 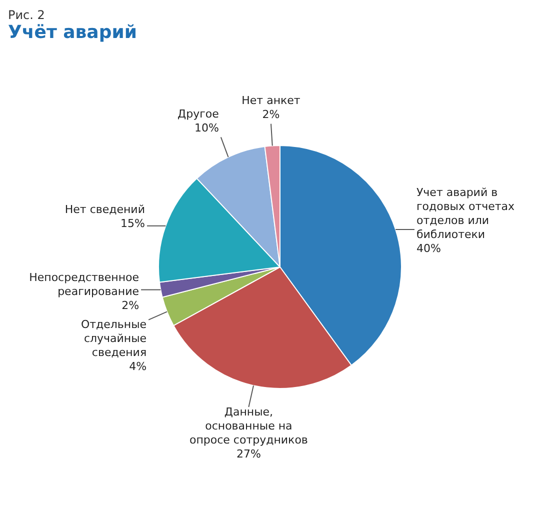 What do you see at coordinates (428, 249) in the screenshot?
I see `data-label: 40%` at bounding box center [428, 249].